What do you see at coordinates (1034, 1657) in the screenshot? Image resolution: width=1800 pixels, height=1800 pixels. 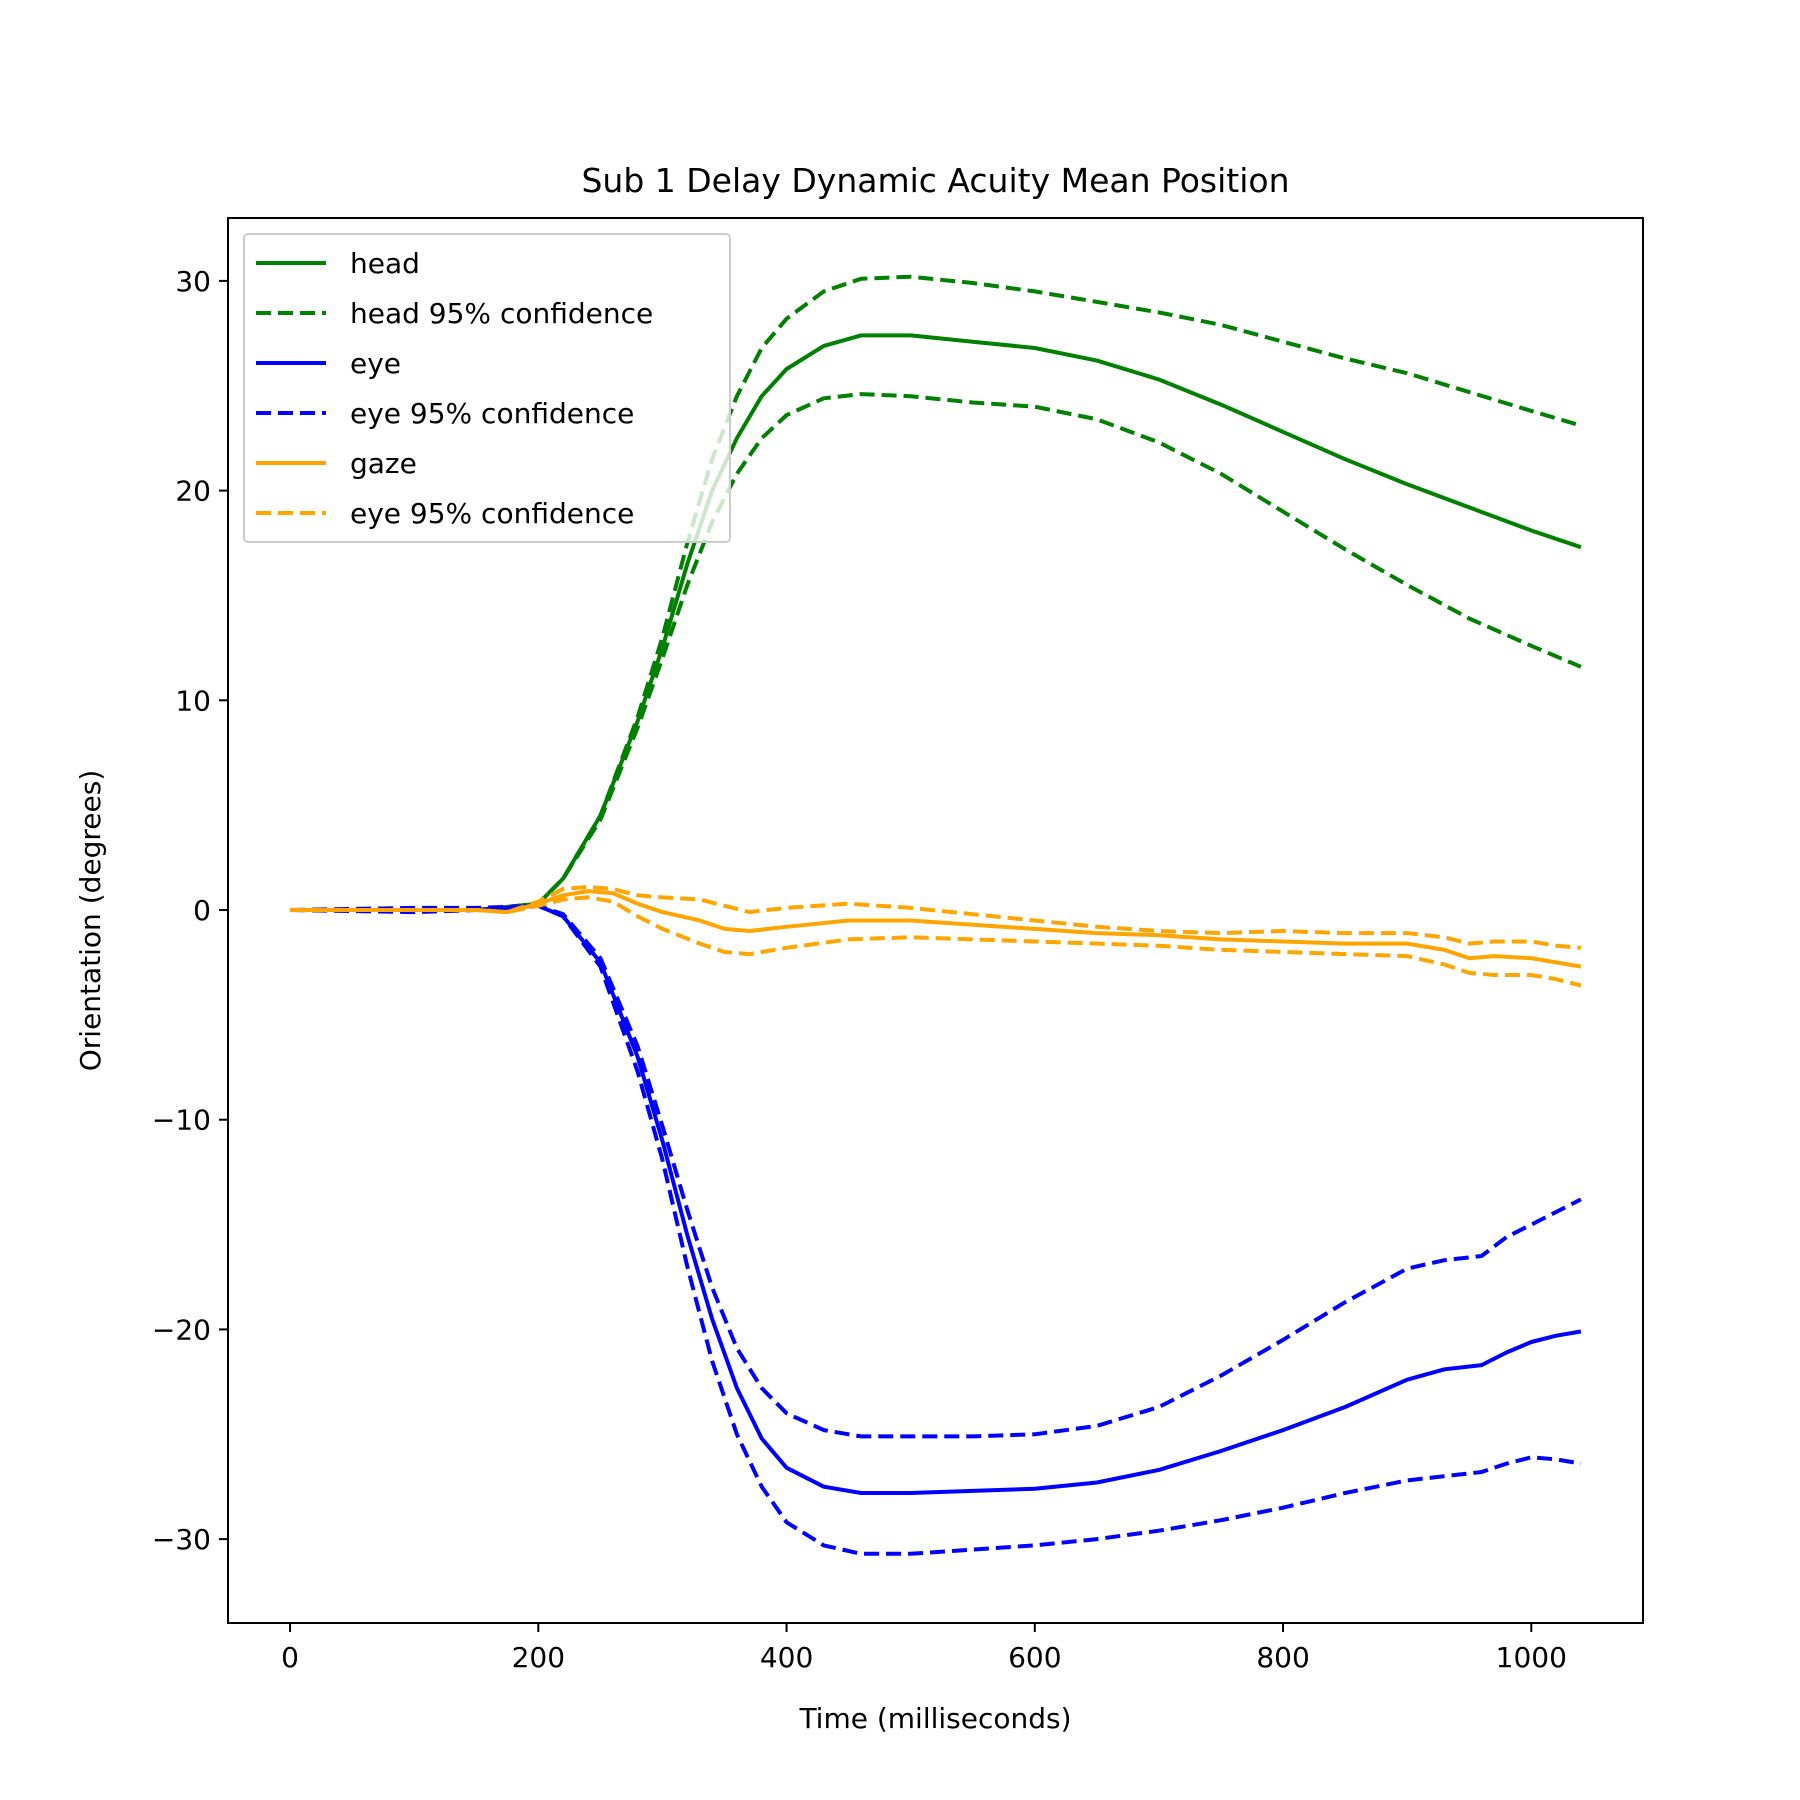 I see `x-tick-label: 600` at bounding box center [1034, 1657].